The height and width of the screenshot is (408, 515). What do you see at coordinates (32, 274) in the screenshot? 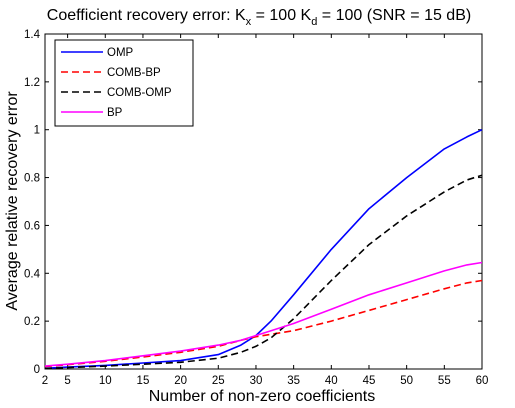
I see `y-tick-label: 0.4` at bounding box center [32, 274].